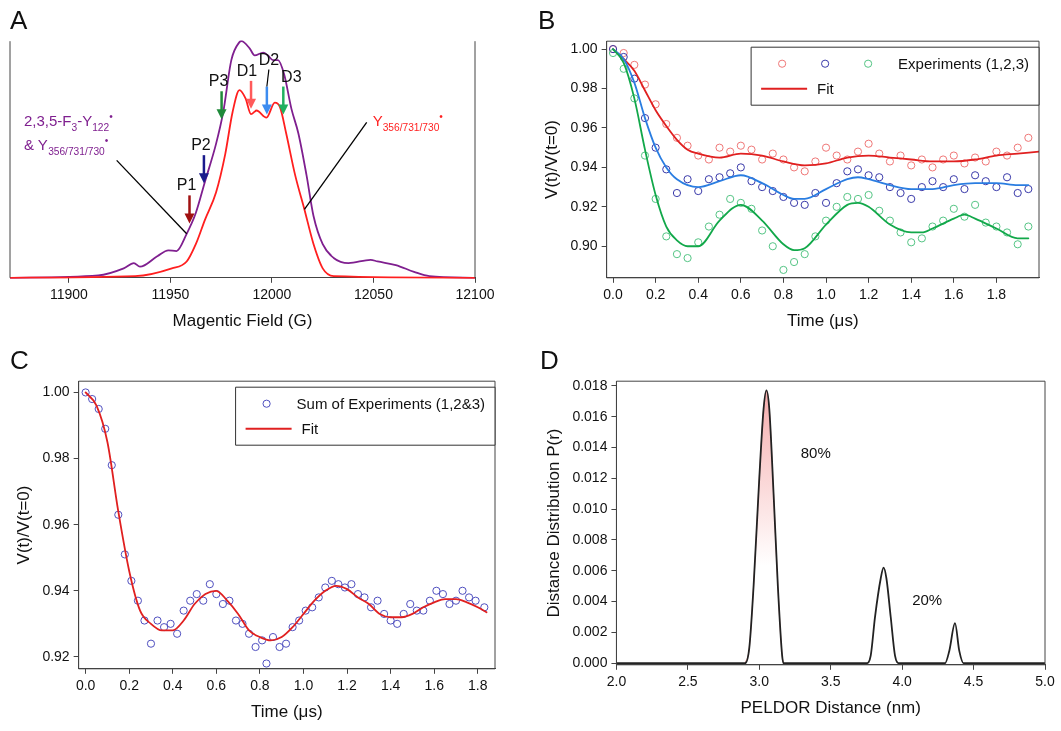  Describe the element at coordinates (391, 403) in the screenshot. I see `legend-label: Sum of Experiments (1,2&3)` at that location.